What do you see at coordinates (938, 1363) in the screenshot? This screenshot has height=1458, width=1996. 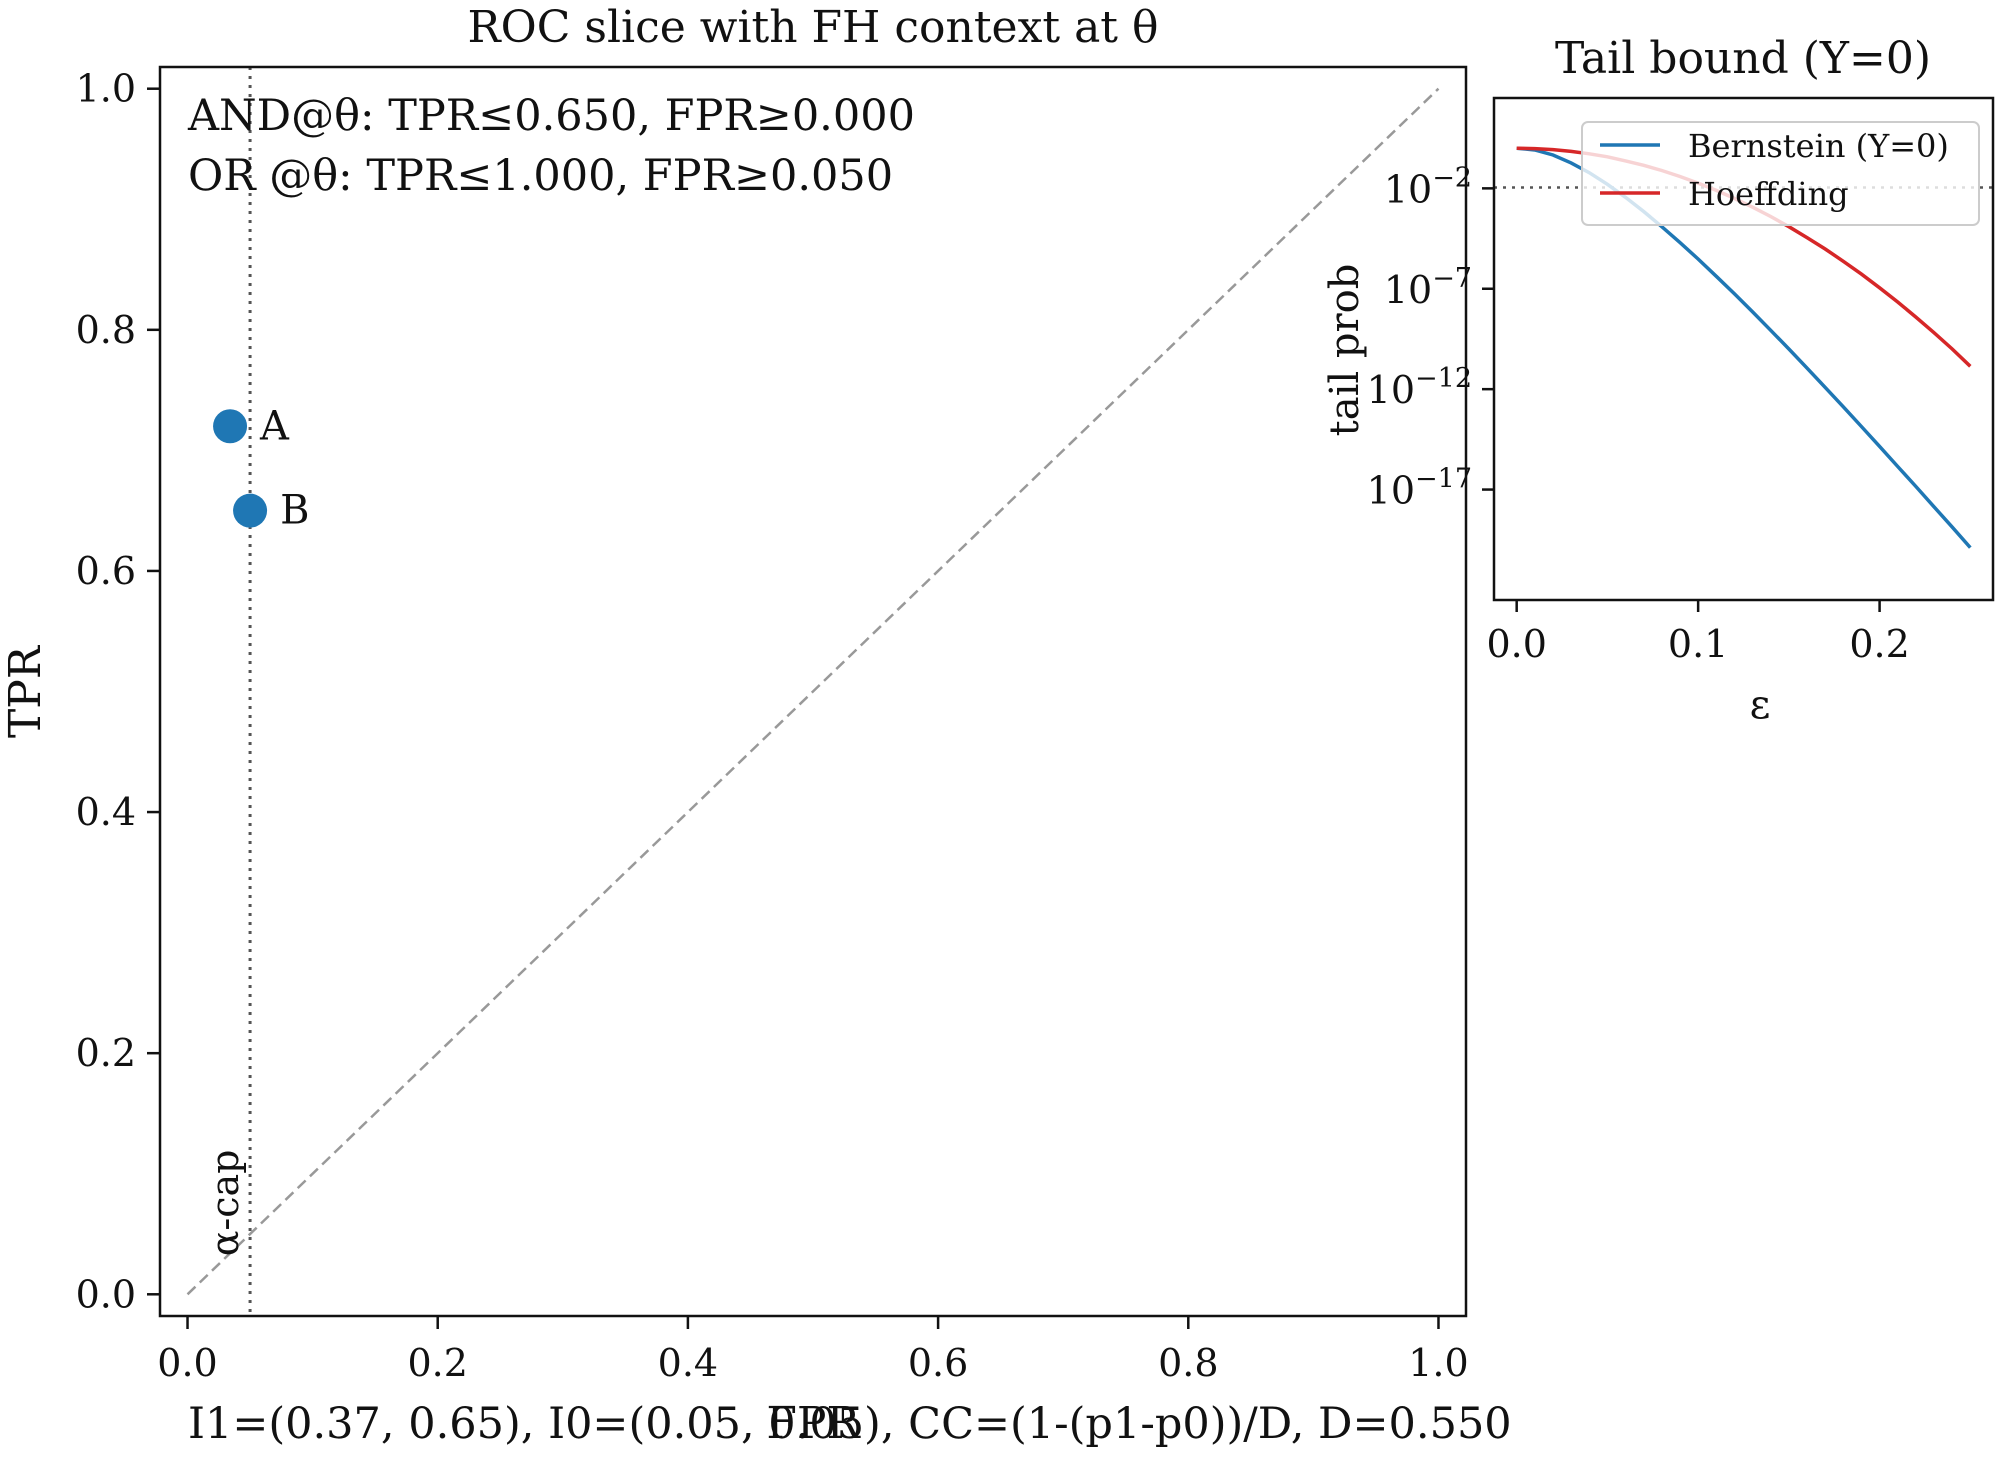 I see `x-tick-label: 0.6` at bounding box center [938, 1363].